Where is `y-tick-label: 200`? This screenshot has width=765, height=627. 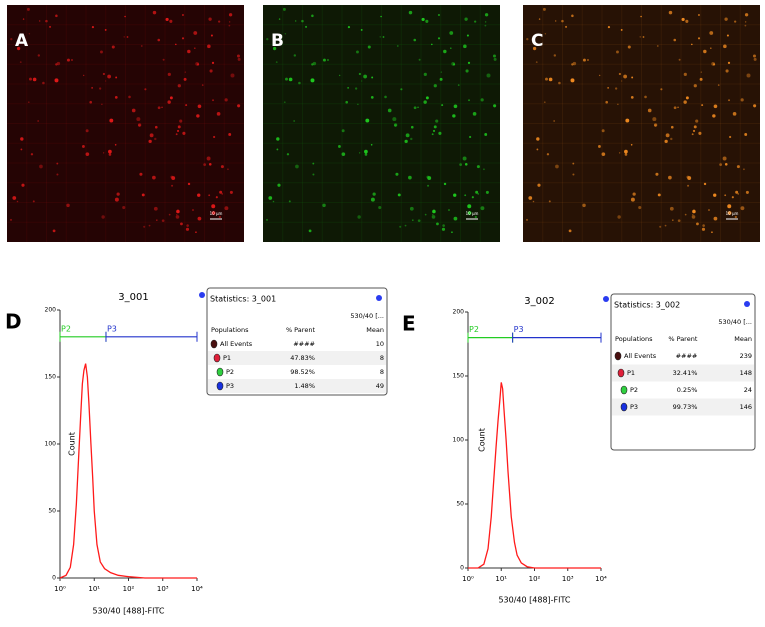
y-tick-label: 200 is located at coordinates (459, 312).